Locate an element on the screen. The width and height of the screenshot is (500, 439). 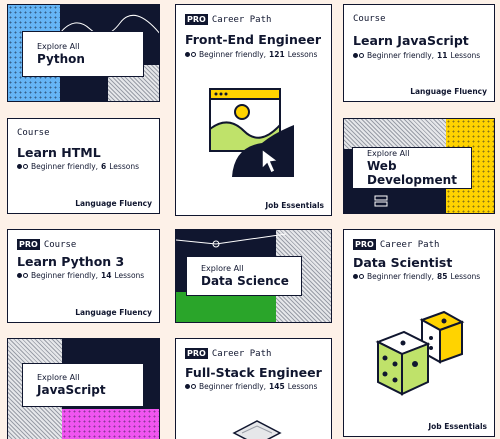
card-meta: Beginner friendly, 145 Lessons is located at coordinates (251, 386).